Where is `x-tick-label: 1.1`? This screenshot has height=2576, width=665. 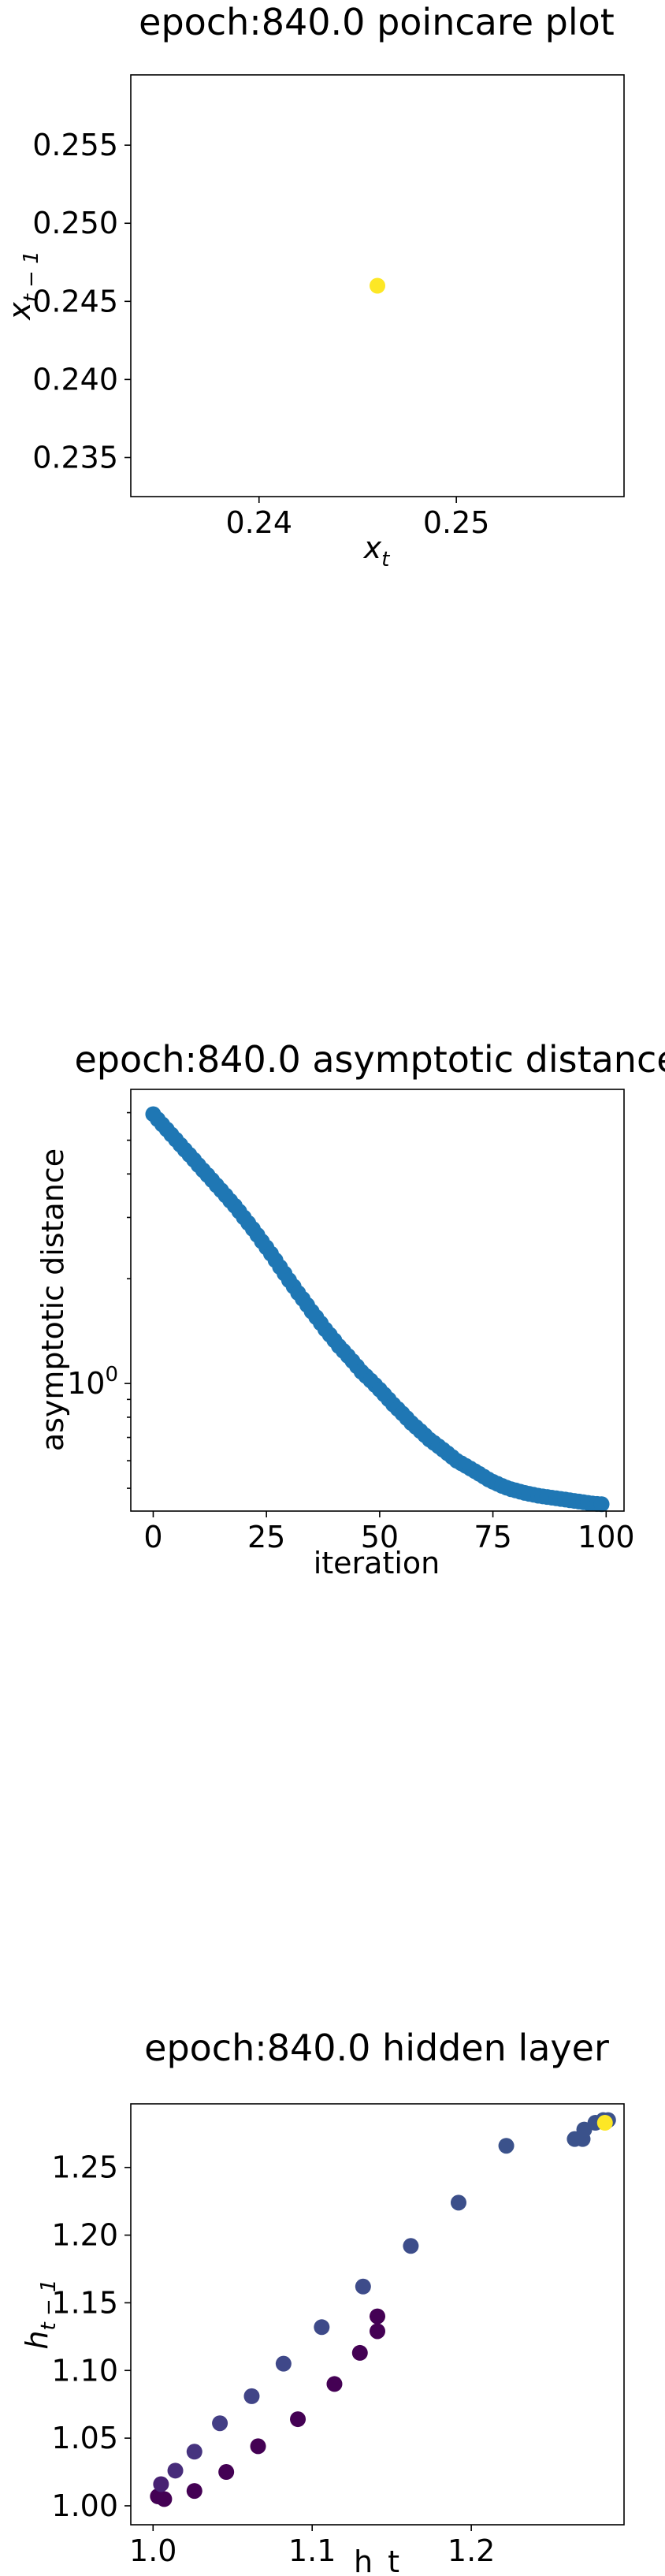
x-tick-label: 1.1 is located at coordinates (312, 2550).